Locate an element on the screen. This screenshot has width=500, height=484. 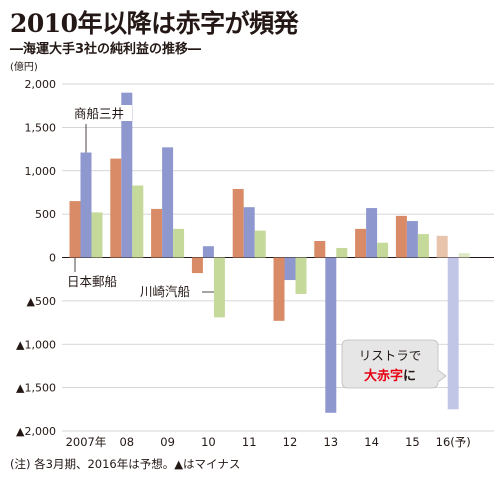
y-tick-label: ▲1,000 is located at coordinates (36, 344).